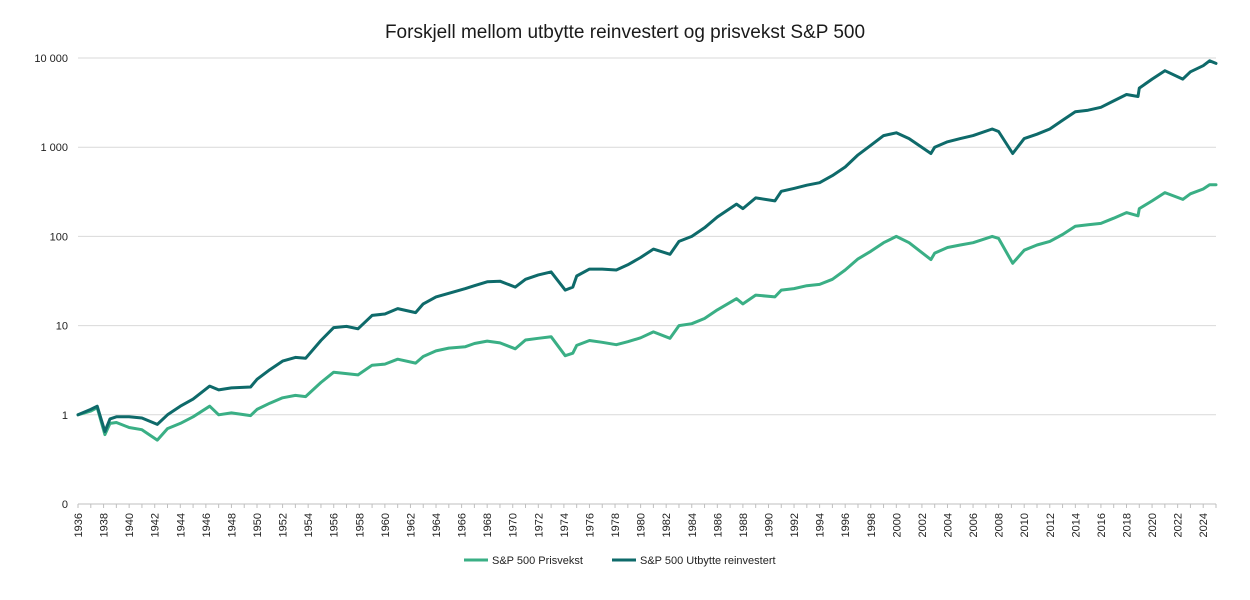  Describe the element at coordinates (437, 525) in the screenshot. I see `x-tick-label: 1964` at that location.